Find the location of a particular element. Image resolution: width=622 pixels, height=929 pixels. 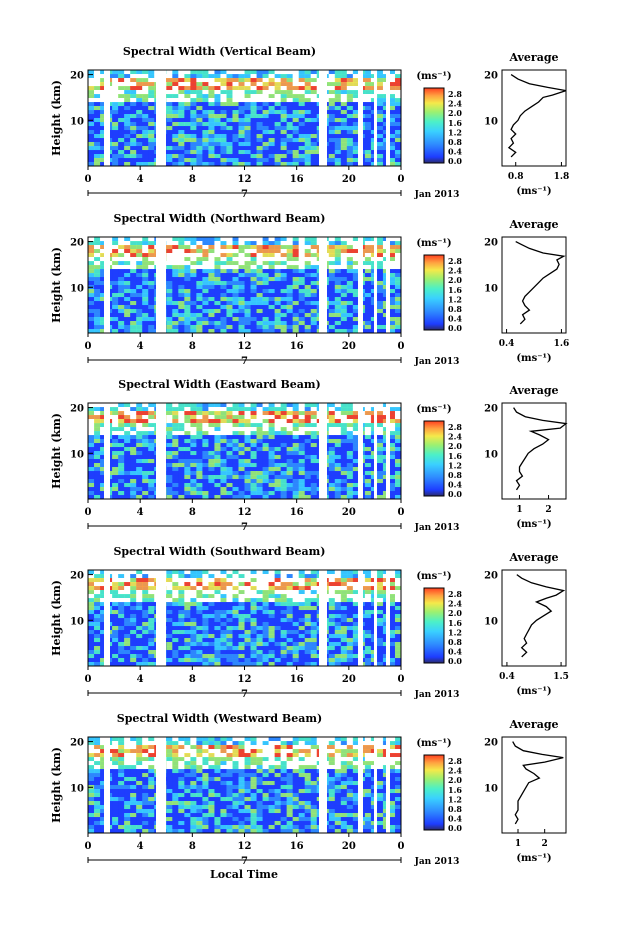

average-x-tick: 1.5 is located at coordinates (561, 677).